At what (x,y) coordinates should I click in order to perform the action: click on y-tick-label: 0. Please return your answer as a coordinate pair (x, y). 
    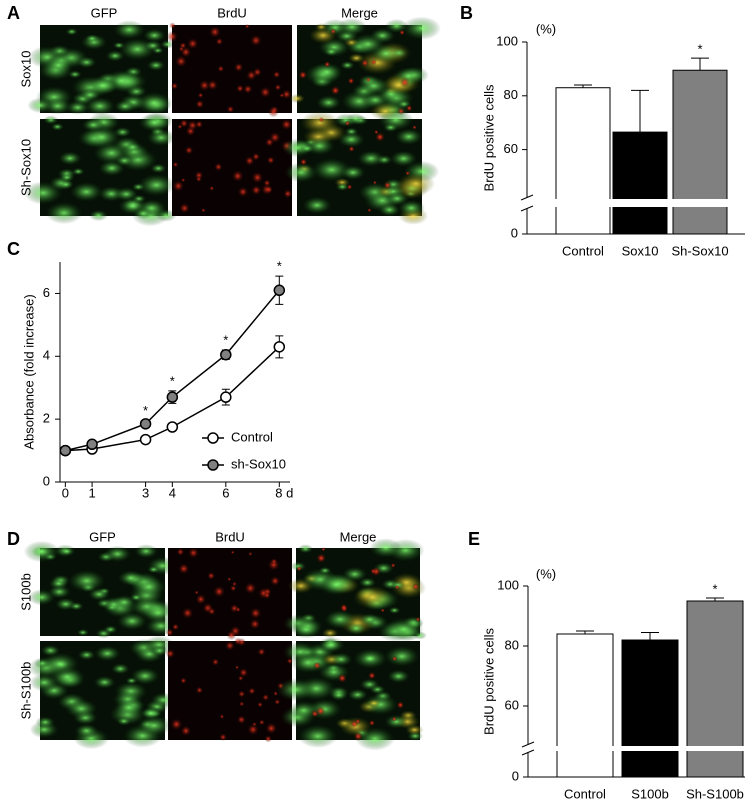
    Looking at the image, I should click on (514, 232).